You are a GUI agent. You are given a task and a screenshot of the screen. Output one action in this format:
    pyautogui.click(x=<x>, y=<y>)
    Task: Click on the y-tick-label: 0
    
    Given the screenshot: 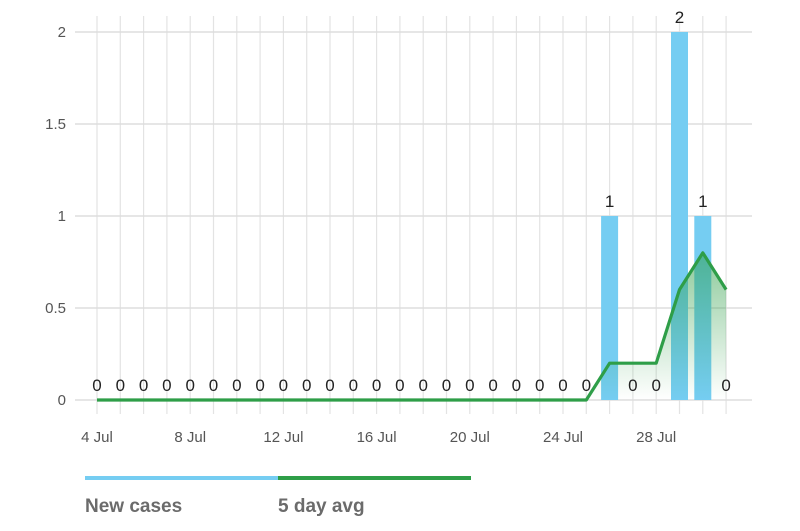 What is the action you would take?
    pyautogui.click(x=62, y=400)
    